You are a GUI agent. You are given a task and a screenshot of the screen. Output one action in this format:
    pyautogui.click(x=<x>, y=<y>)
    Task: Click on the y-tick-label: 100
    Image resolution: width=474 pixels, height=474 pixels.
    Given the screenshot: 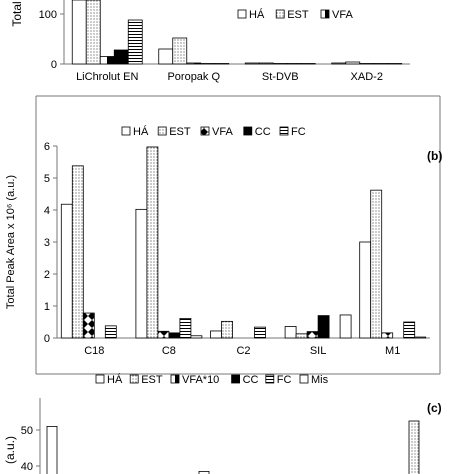 What is the action you would take?
    pyautogui.click(x=48, y=15)
    